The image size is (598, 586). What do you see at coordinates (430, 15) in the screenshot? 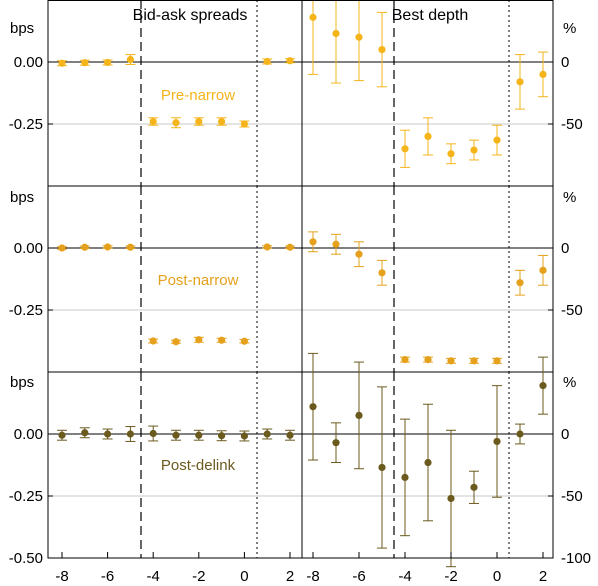
I see `right-panel-title: Best depth` at bounding box center [430, 15].